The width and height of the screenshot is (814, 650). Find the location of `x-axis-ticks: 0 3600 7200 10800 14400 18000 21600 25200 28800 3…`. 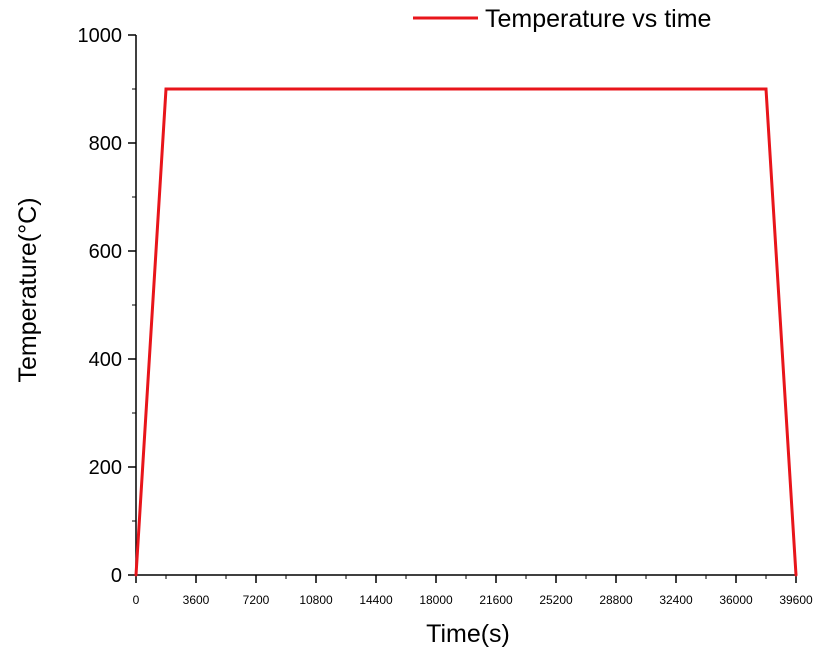

x-axis-ticks: 0 3600 7200 10800 14400 18000 21600 25200 28800 3… is located at coordinates (473, 591).